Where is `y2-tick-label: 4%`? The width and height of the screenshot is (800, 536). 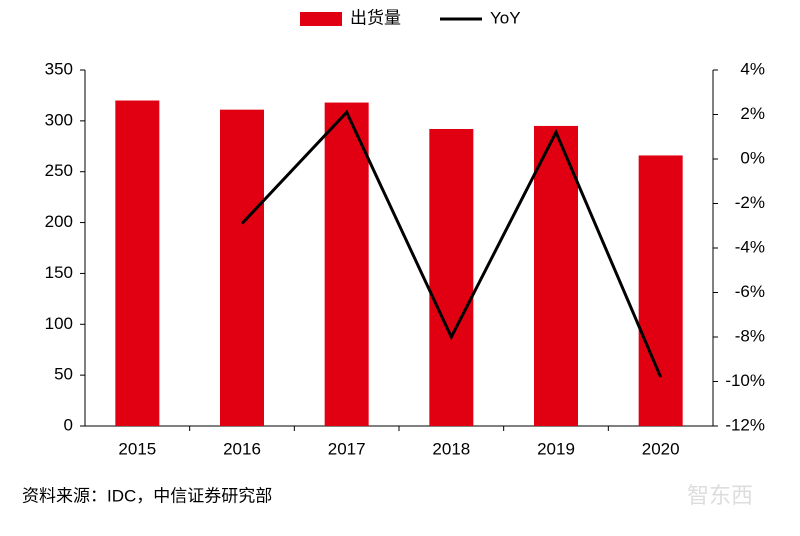
y2-tick-label: 4% is located at coordinates (752, 68).